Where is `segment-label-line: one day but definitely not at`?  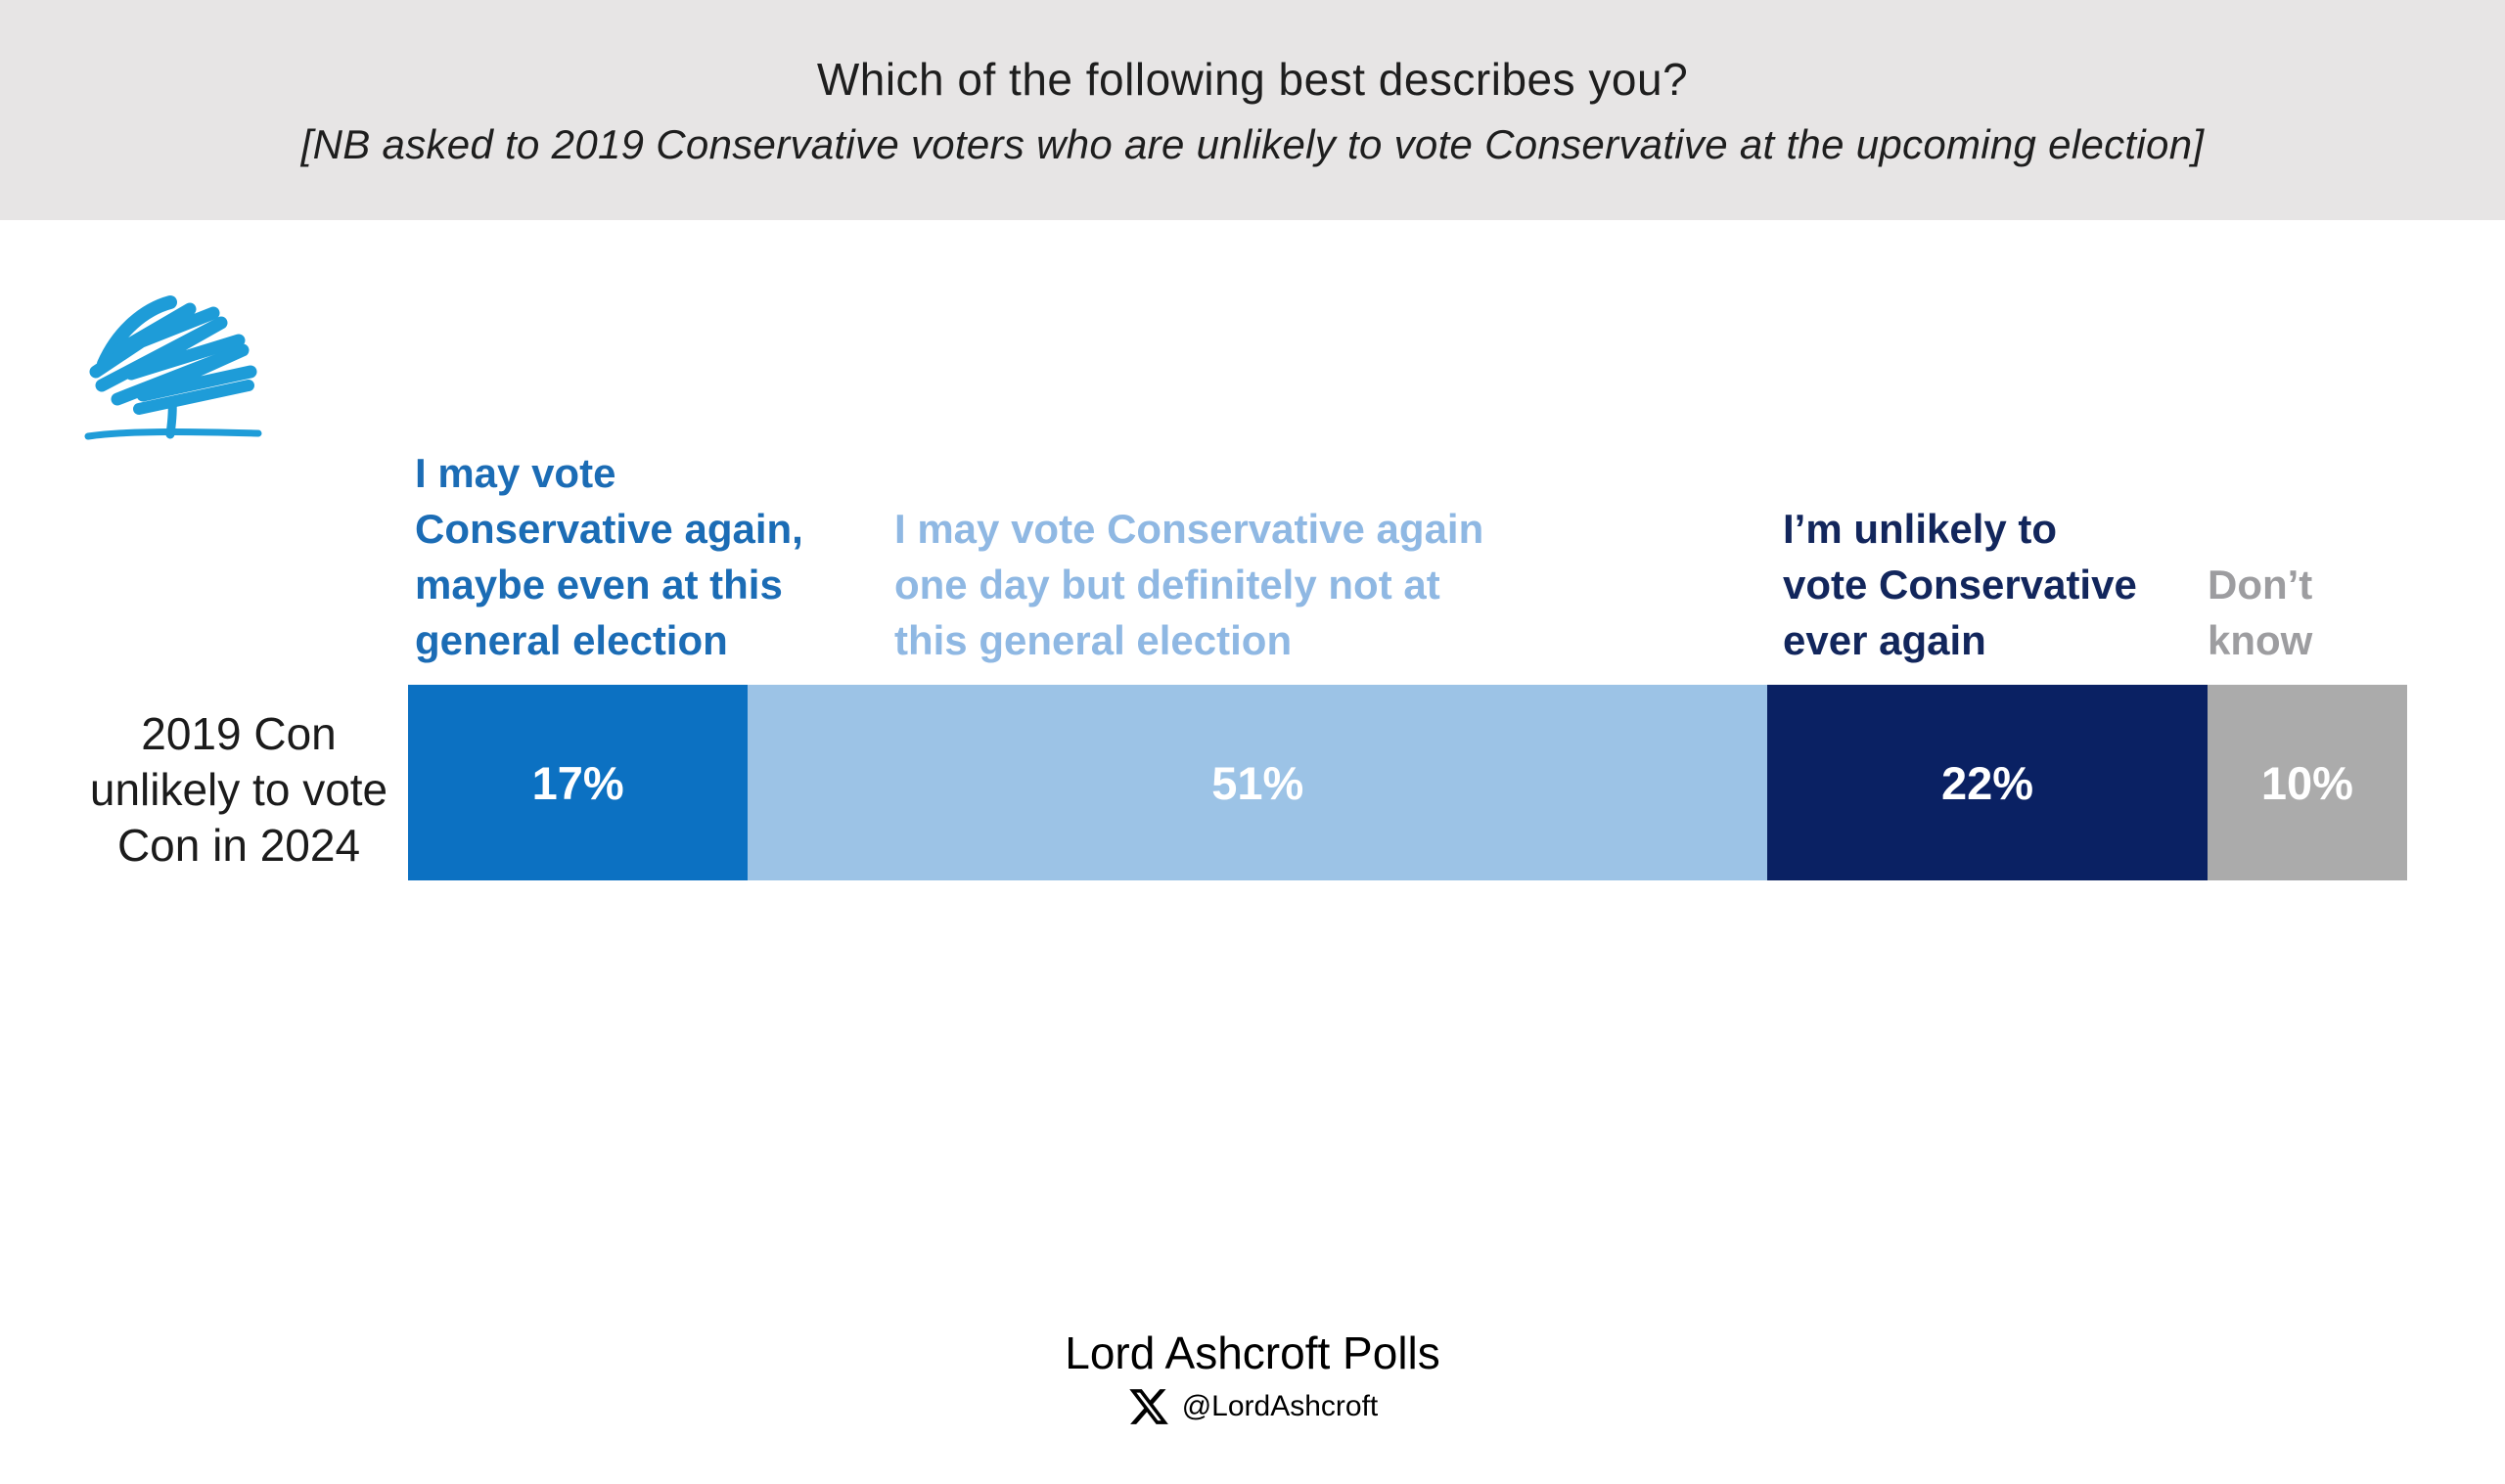
segment-label-line: one day but definitely not at is located at coordinates (1167, 584).